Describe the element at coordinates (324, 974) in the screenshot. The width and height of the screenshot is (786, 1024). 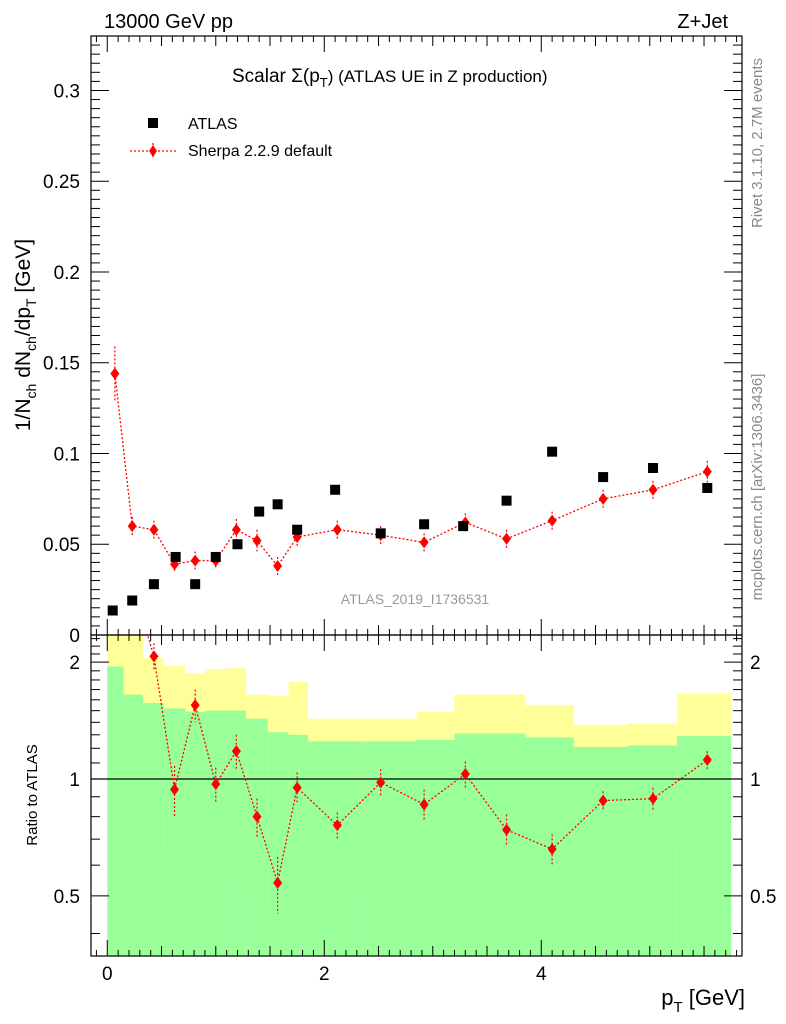
I see `x-tick-label: 2` at that location.